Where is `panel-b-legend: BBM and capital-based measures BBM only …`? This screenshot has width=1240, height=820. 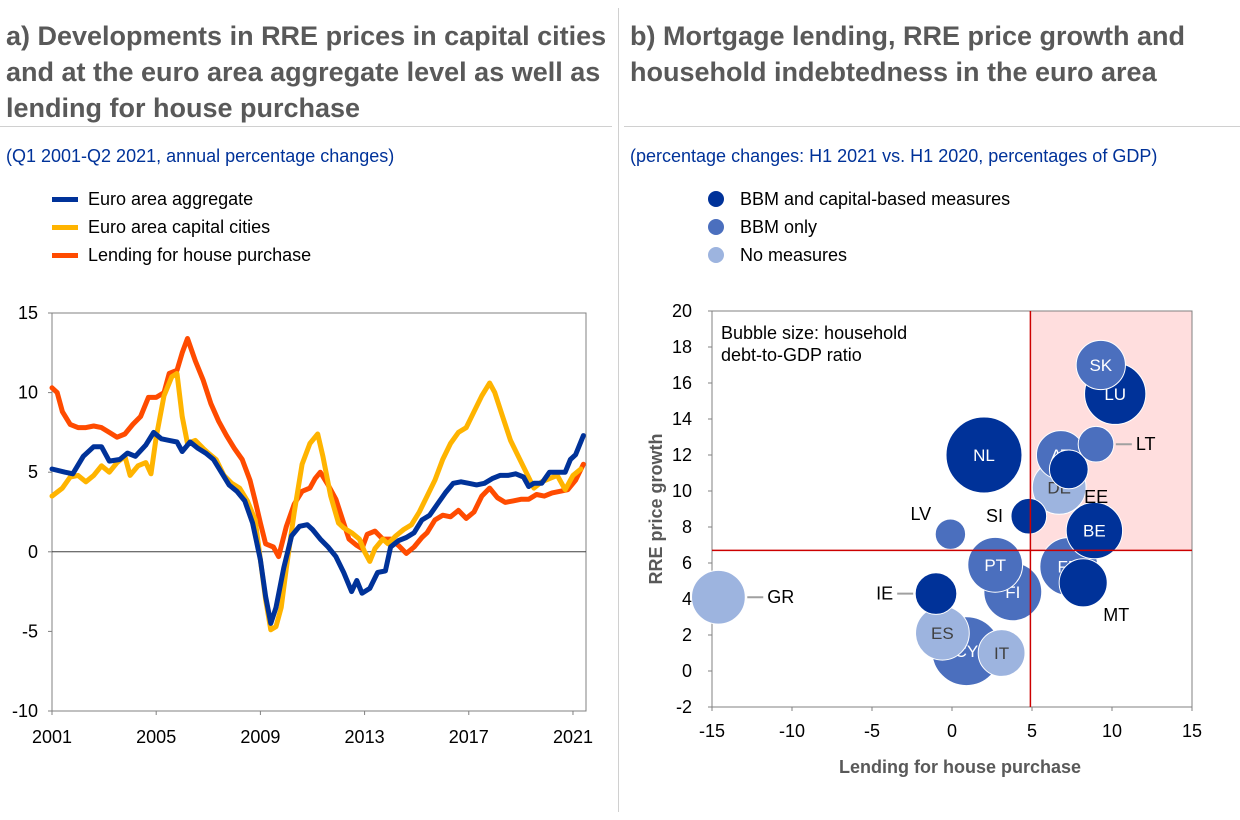
panel-b-legend: BBM and capital-based measures BBM only … is located at coordinates (914, 233).